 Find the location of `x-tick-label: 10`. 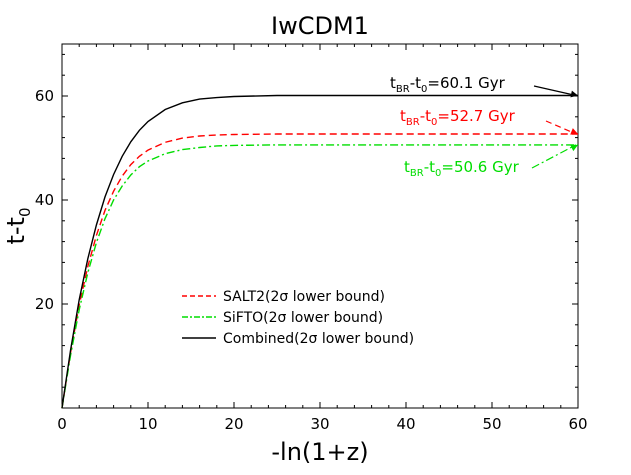

x-tick-label: 10 is located at coordinates (147, 424).